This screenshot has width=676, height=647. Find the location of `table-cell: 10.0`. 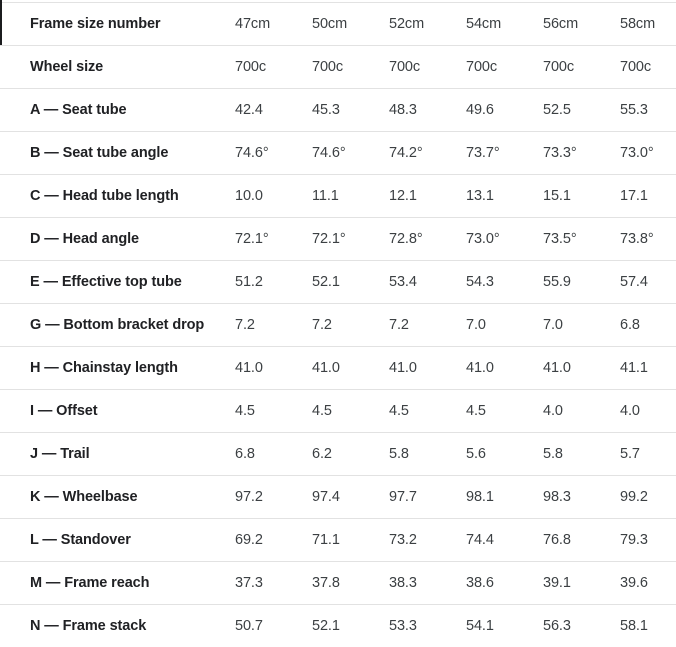

table-cell: 10.0 is located at coordinates (249, 196).